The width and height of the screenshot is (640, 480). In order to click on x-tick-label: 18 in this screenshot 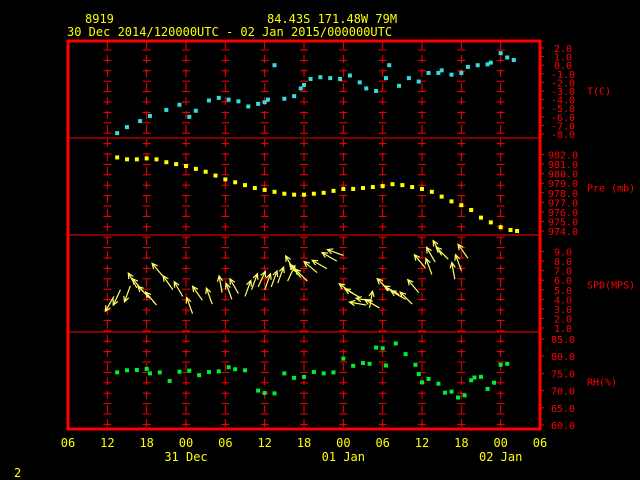, I will do `click(461, 443)`.